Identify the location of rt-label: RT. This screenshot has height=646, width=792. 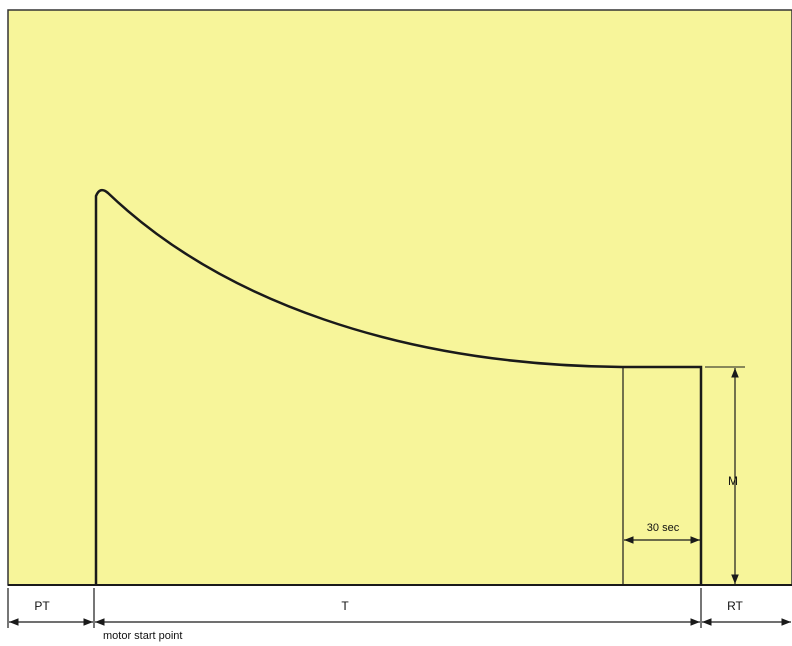
(735, 606).